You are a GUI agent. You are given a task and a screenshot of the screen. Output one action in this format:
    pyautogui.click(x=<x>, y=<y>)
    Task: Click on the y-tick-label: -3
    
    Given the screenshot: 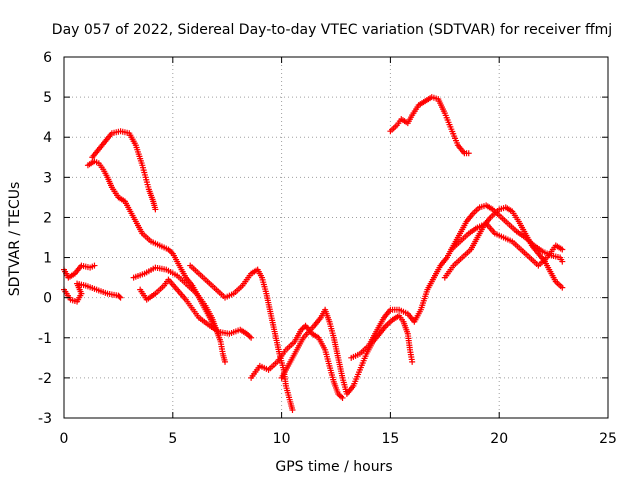 What is the action you would take?
    pyautogui.click(x=45, y=419)
    